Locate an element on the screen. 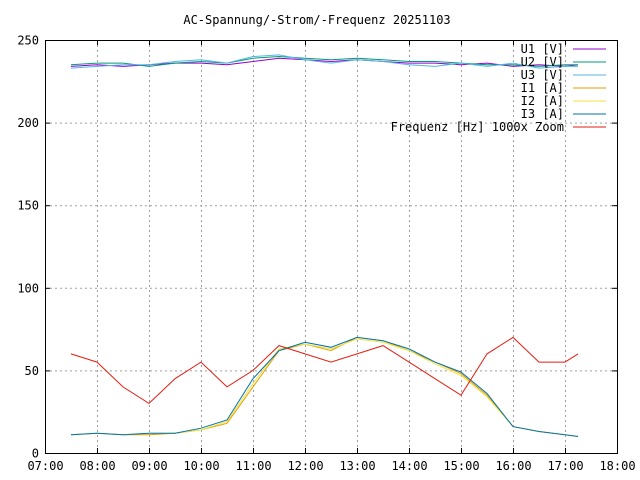  x-tick-label: 18:00 is located at coordinates (617, 466).